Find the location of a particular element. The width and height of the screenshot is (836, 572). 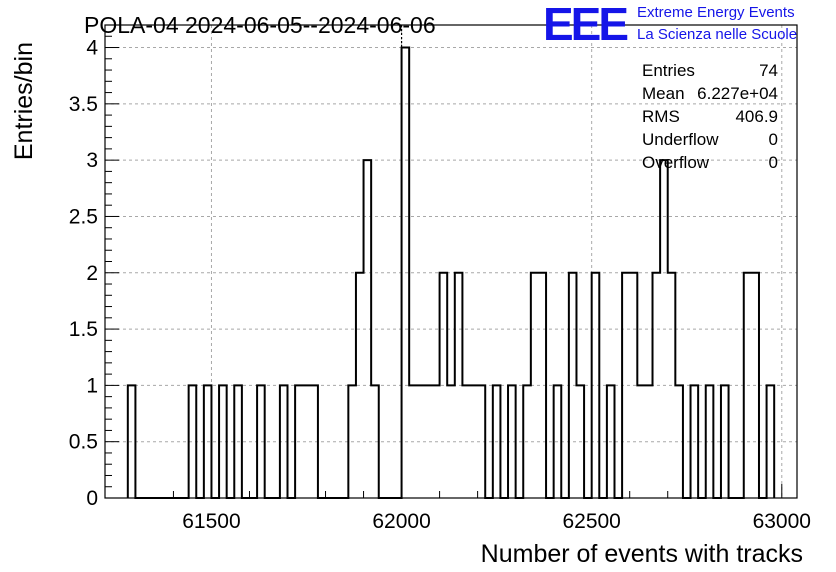

stats-label: Underflow is located at coordinates (680, 139).